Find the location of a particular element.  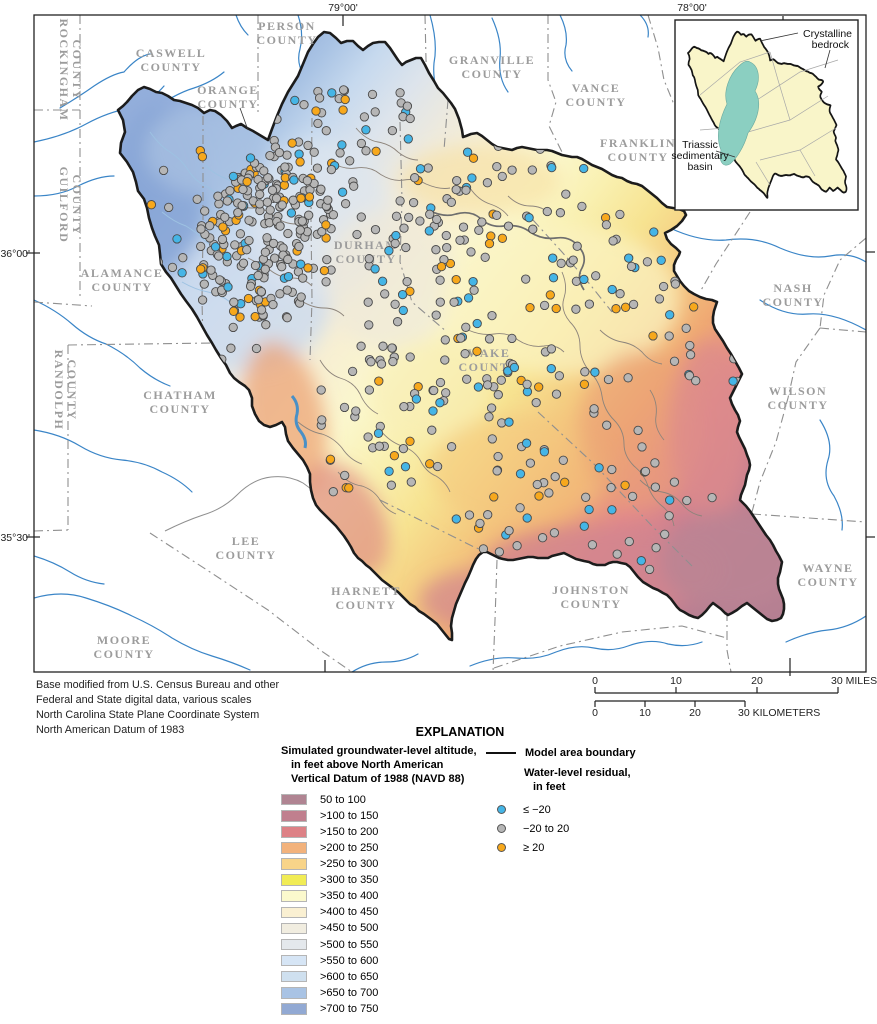

county-label: GUILFORD COUNTY is located at coordinates (70, 205).